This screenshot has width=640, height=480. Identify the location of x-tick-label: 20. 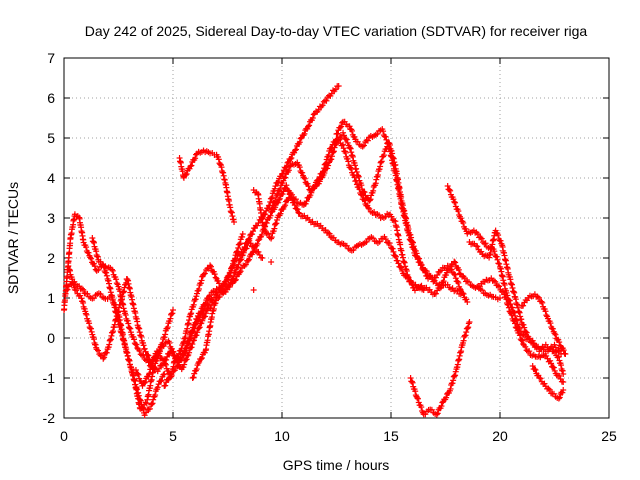
(500, 436).